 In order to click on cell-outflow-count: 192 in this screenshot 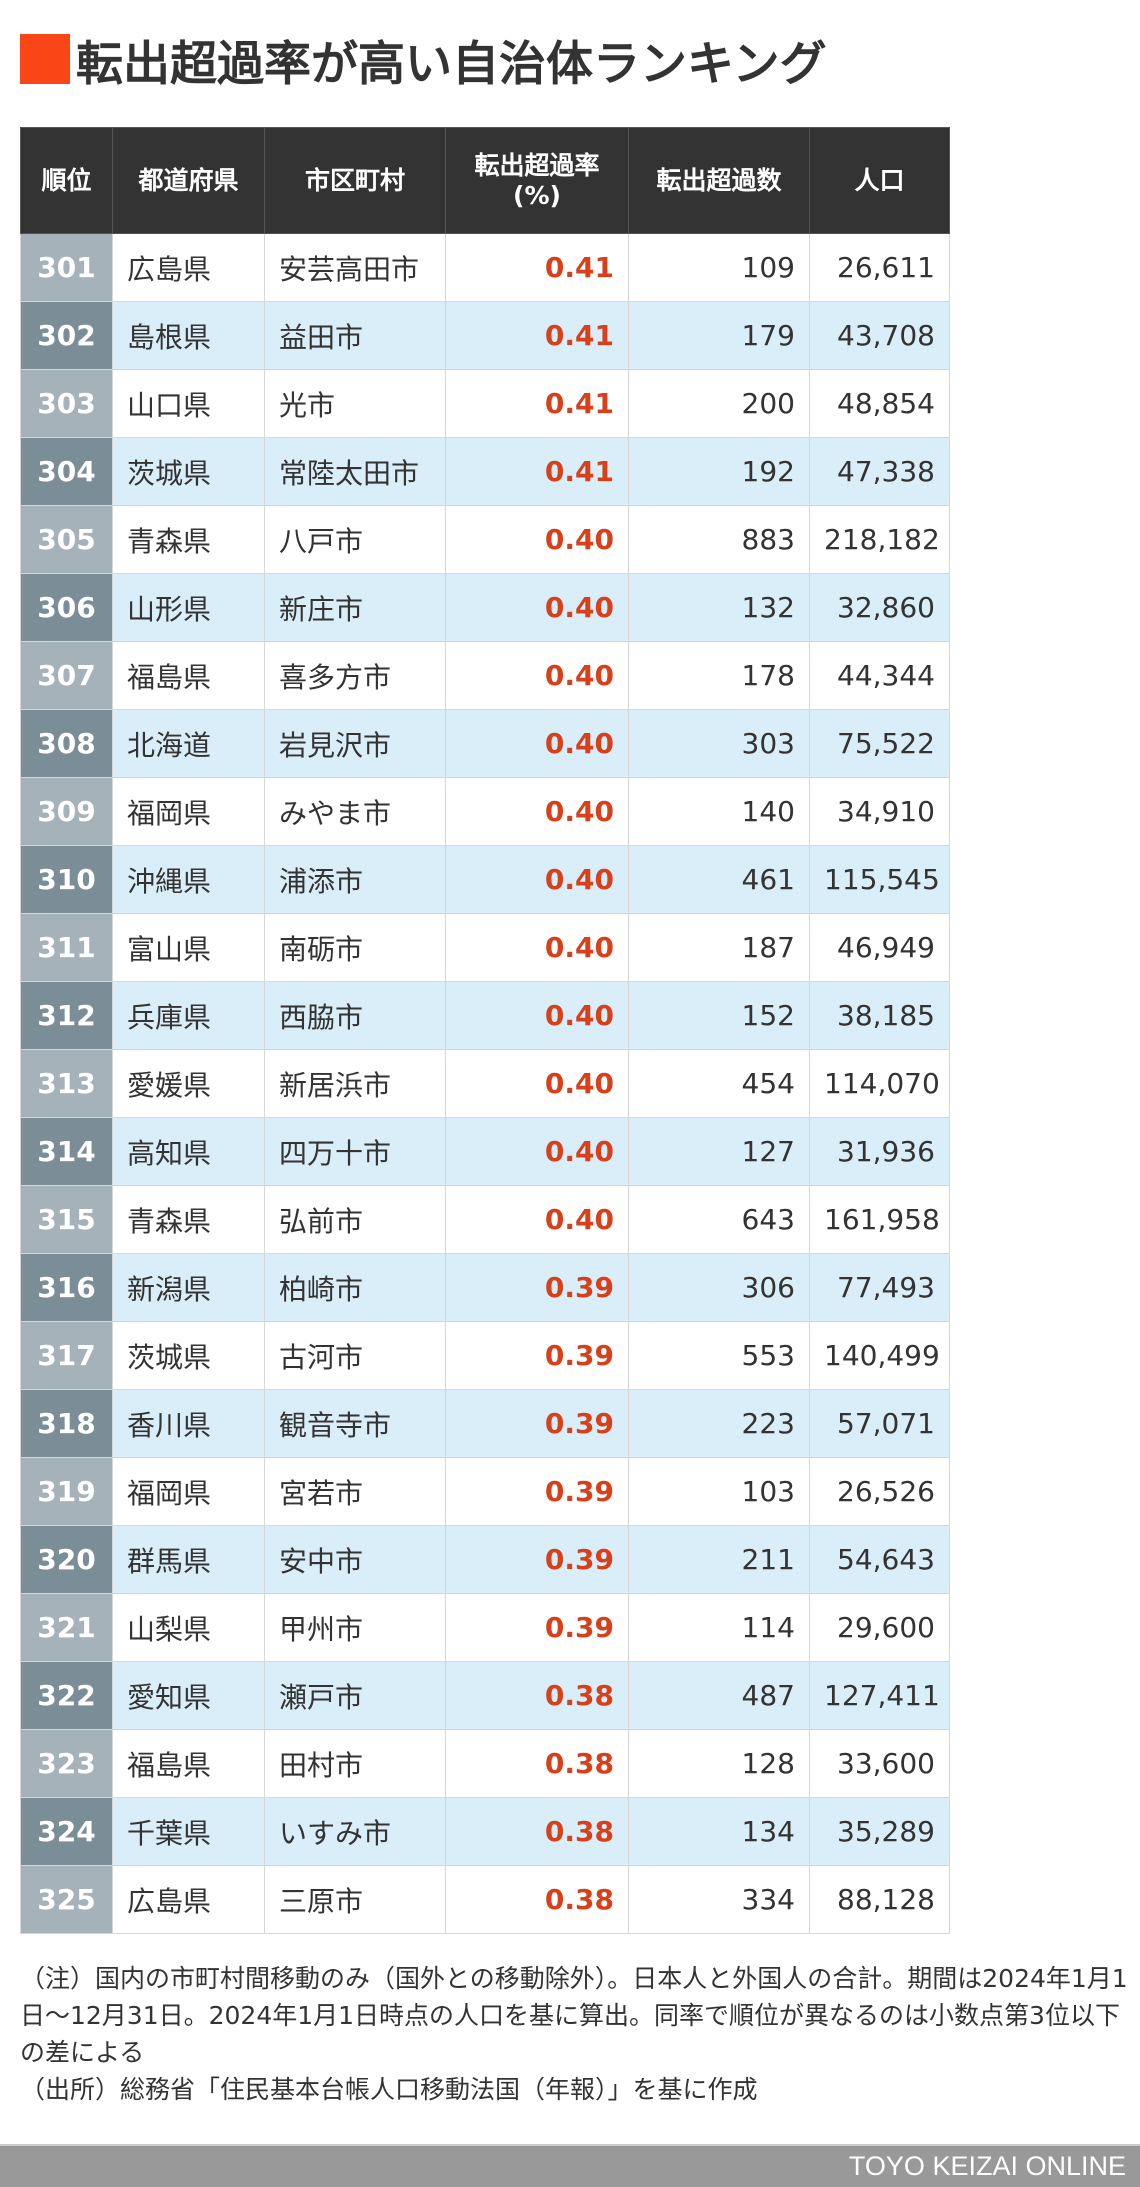, I will do `click(719, 471)`.